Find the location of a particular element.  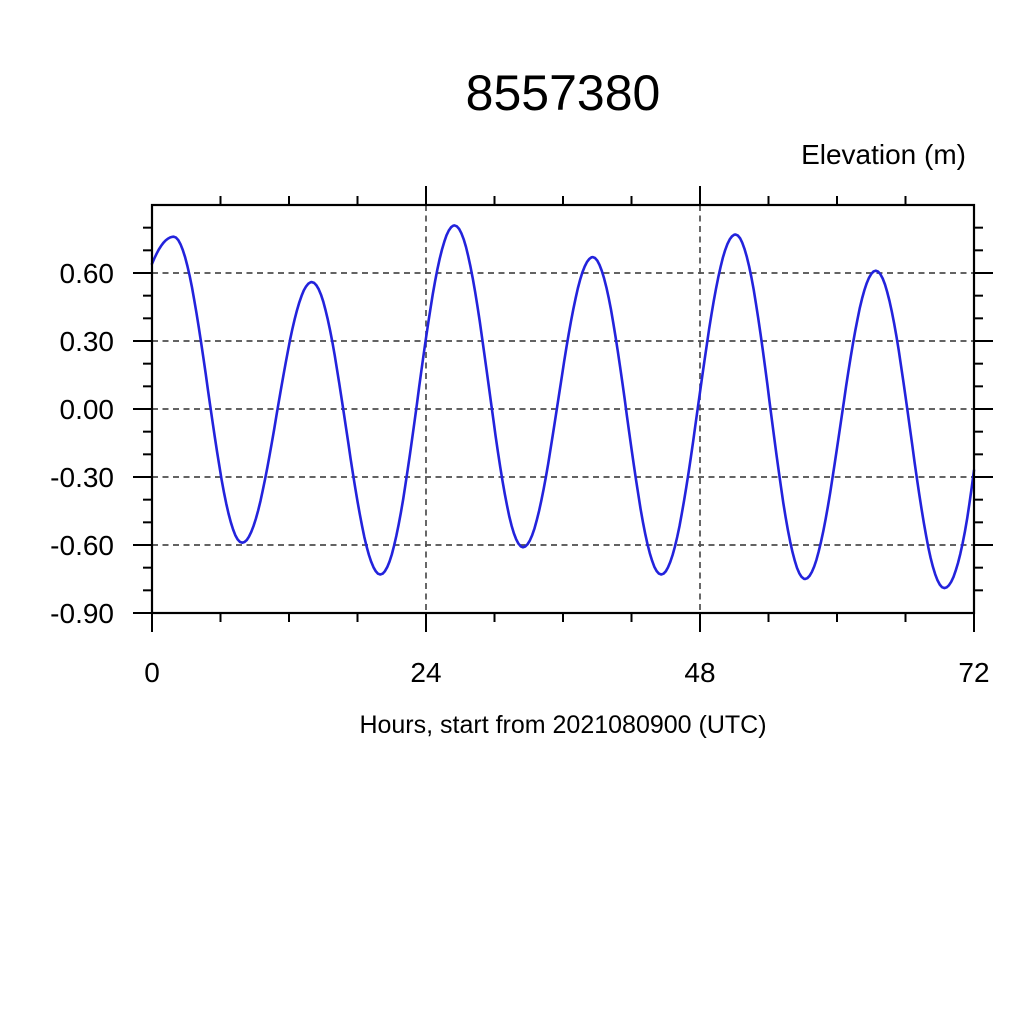

x-tick-label: 24 is located at coordinates (425, 672).